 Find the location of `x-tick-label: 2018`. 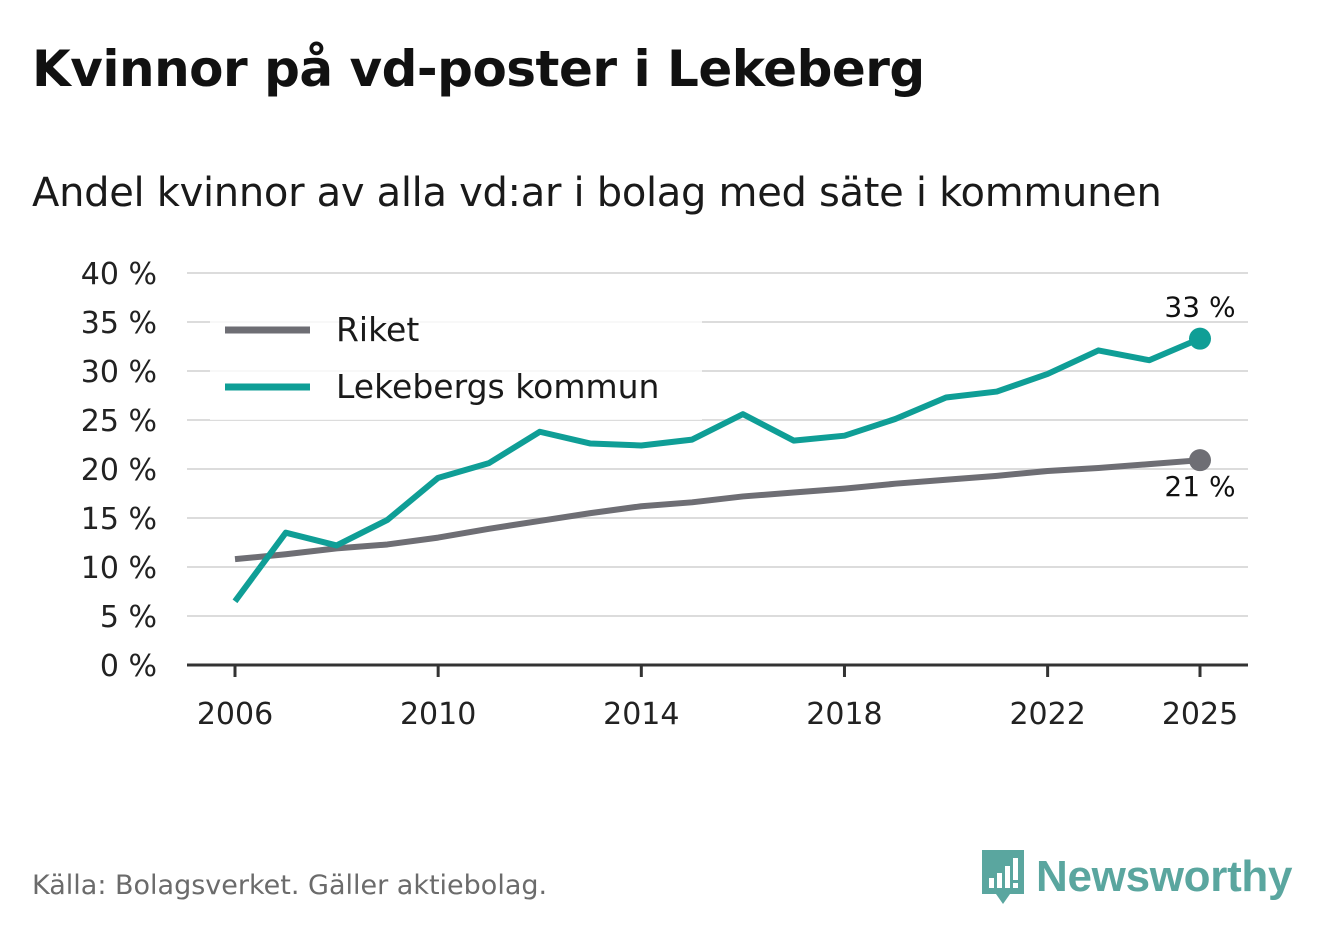

x-tick-label: 2018 is located at coordinates (844, 714).